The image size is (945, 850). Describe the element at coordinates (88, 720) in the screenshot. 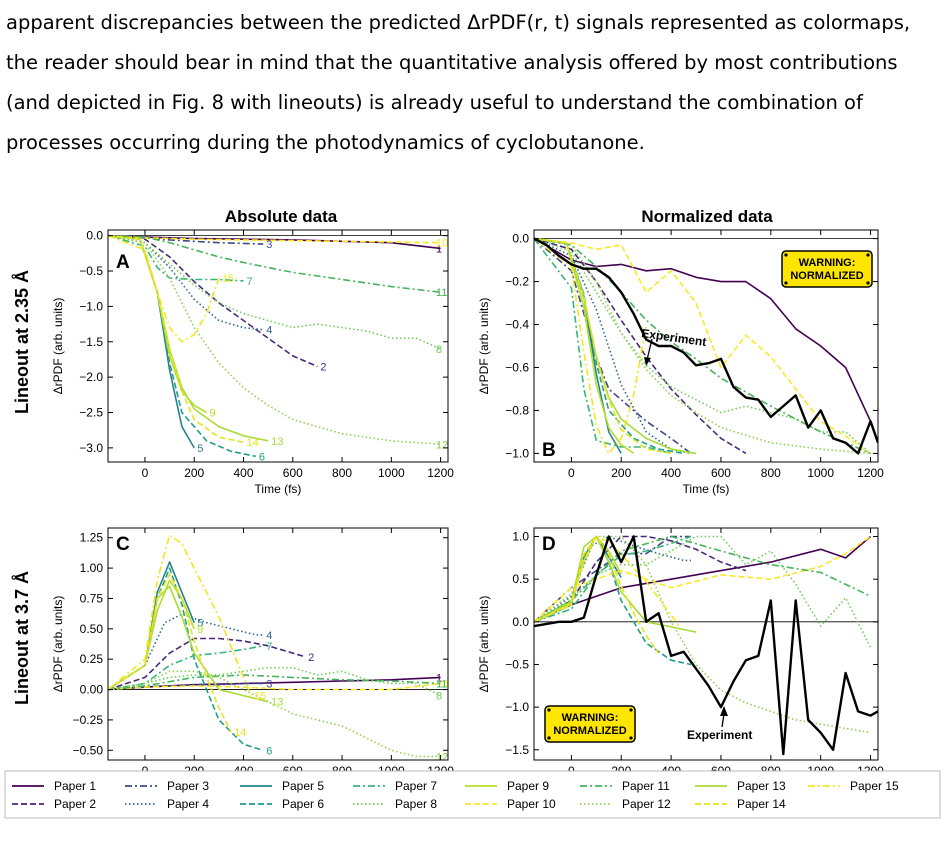

I see `y-tick-label: −0.25` at that location.